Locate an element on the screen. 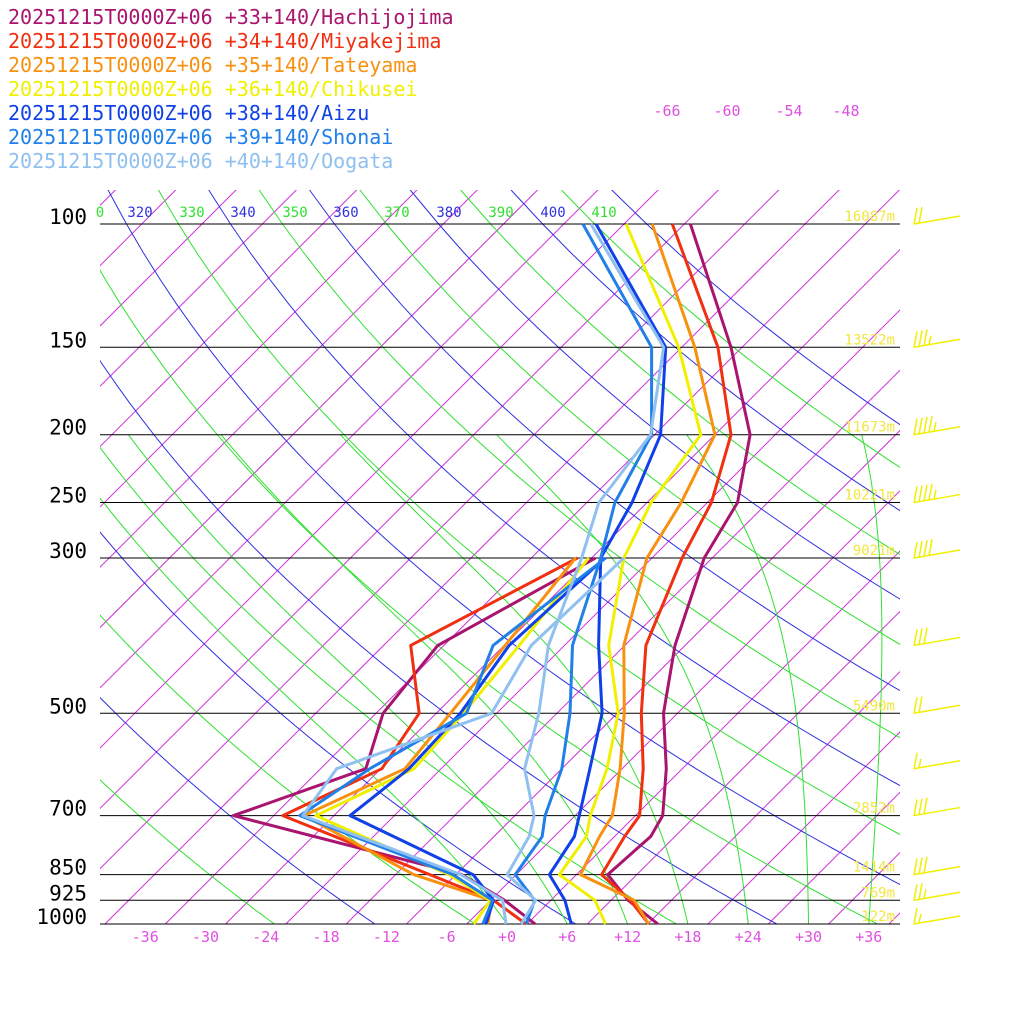 The image size is (1024, 1024). theta-label: 0 is located at coordinates (100, 213).